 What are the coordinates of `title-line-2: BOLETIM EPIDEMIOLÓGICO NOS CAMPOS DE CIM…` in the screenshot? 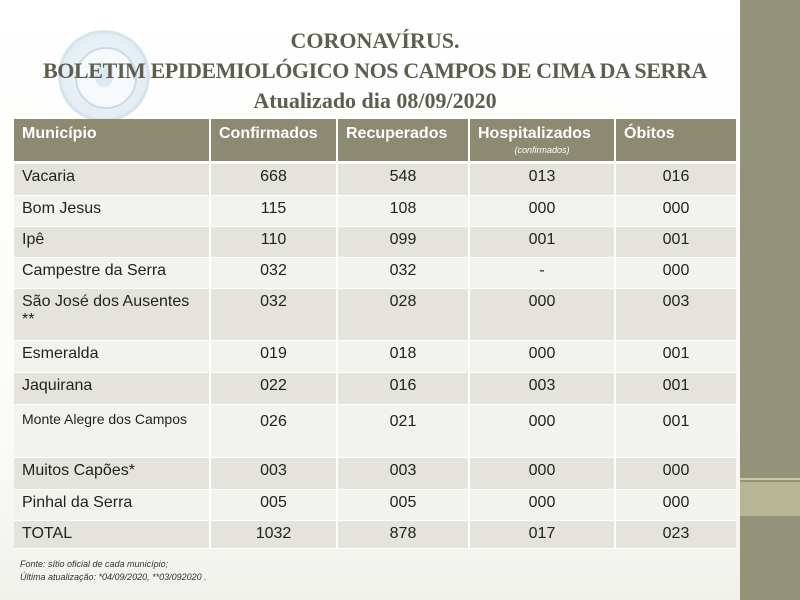 It's located at (375, 70).